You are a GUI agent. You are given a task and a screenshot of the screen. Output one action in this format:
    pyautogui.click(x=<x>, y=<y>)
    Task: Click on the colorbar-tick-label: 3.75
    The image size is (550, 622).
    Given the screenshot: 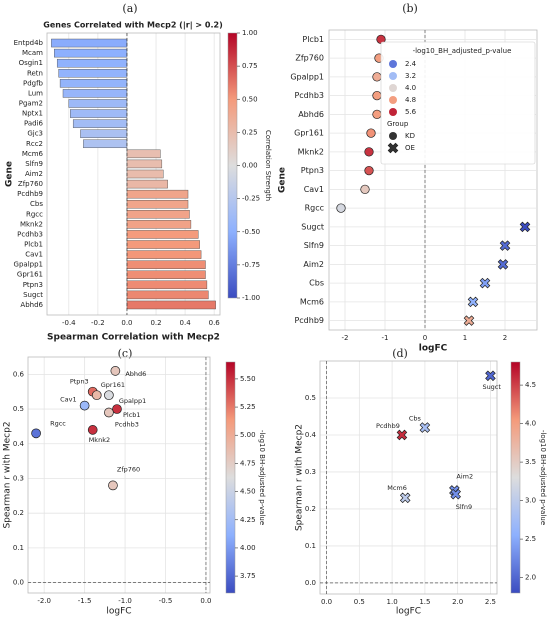 What is the action you would take?
    pyautogui.click(x=248, y=576)
    